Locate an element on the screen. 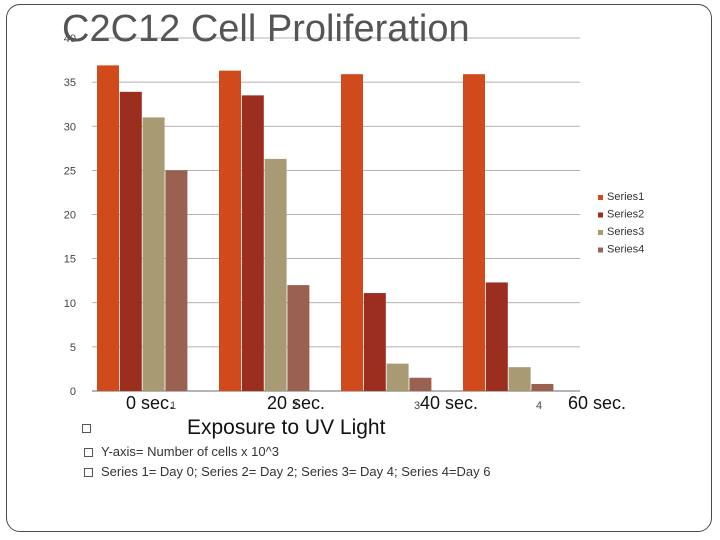 This screenshot has width=720, height=540. bar-series1-cat3 is located at coordinates (352, 233).